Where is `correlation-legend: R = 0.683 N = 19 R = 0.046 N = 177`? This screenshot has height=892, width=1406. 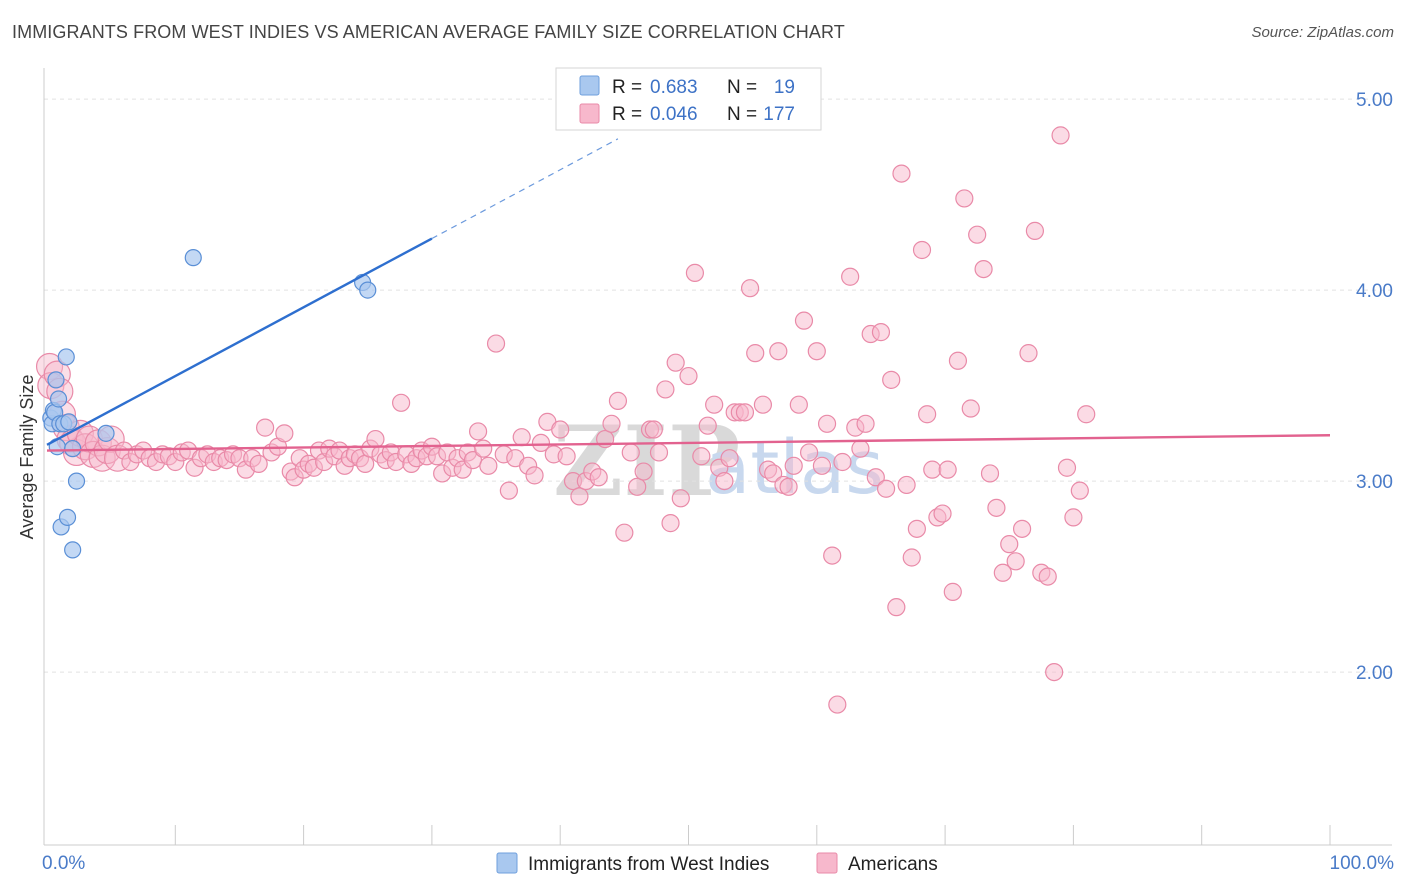 correlation-legend: R = 0.683 N = 19 R = 0.046 N = 177 is located at coordinates (688, 99).